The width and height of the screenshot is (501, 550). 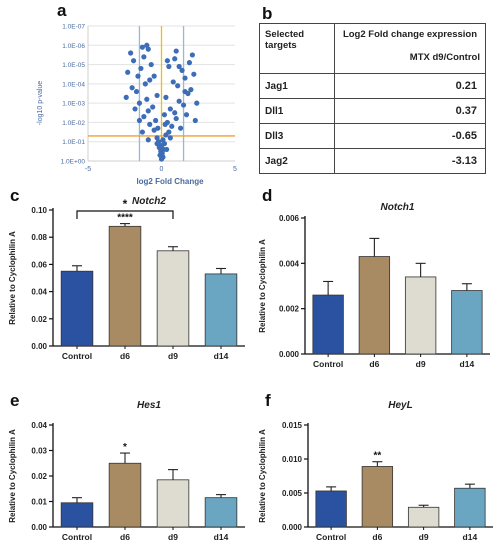 I want to click on volcano-x-tick-label: -5, so click(x=88, y=169).